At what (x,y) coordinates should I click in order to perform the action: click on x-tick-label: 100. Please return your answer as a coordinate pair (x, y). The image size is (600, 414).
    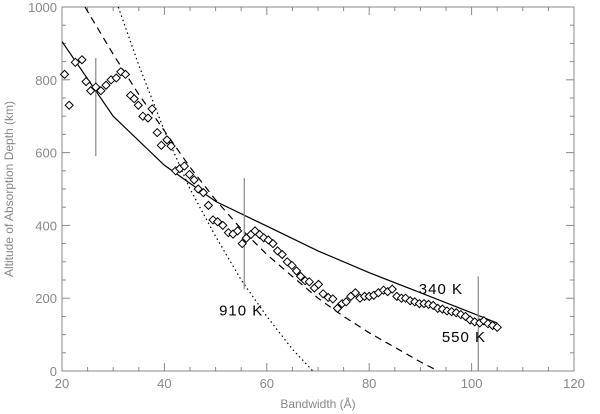
    Looking at the image, I should click on (472, 383).